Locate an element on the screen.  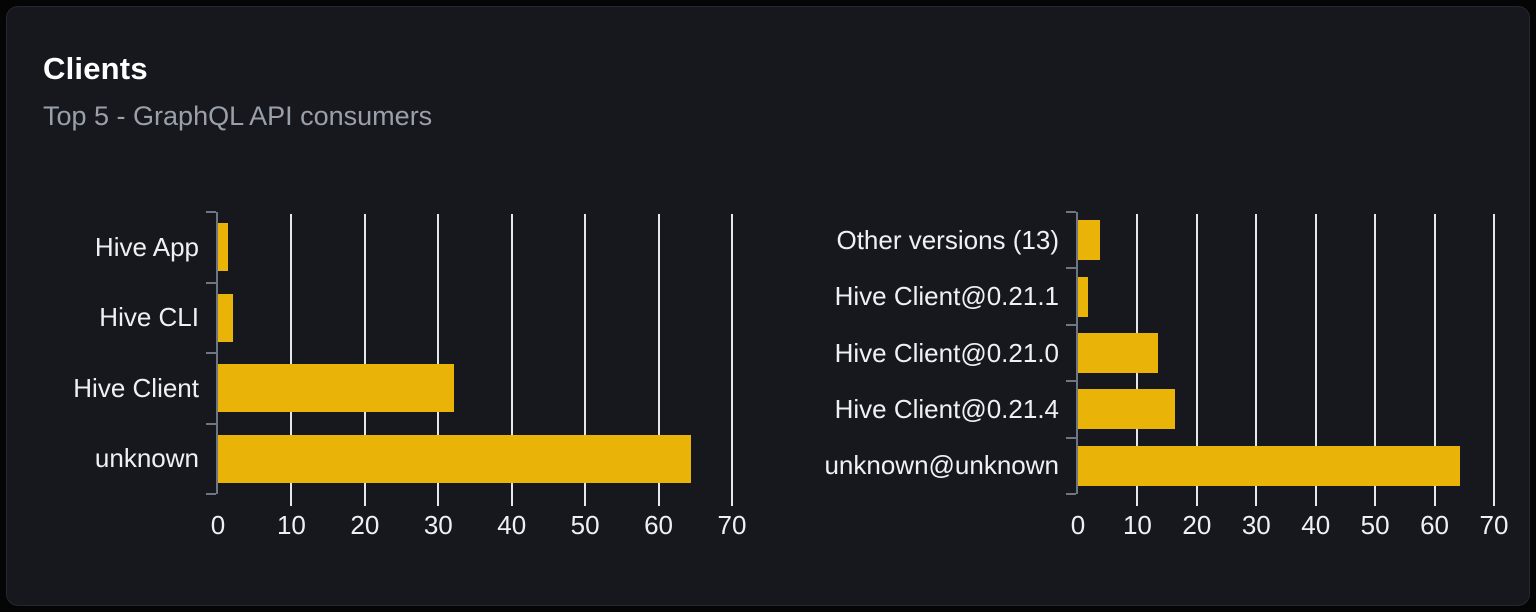
category-label: Hive Client@0.21.1 is located at coordinates (946, 296).